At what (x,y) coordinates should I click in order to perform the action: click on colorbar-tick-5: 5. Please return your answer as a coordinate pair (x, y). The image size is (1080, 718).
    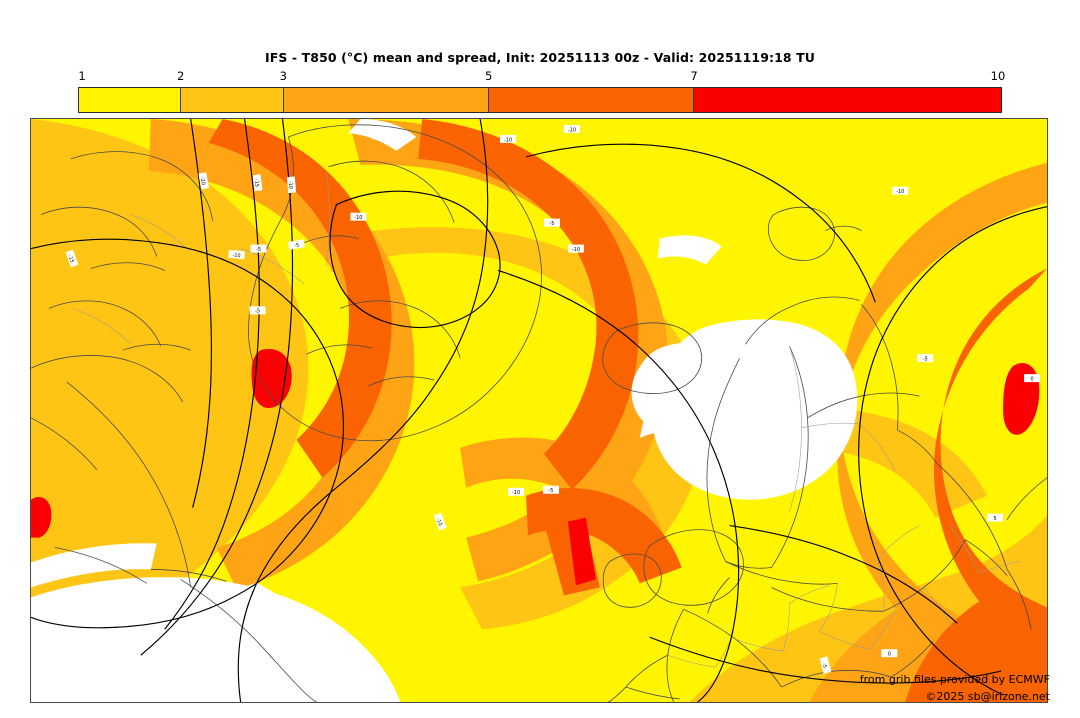
    Looking at the image, I should click on (488, 76).